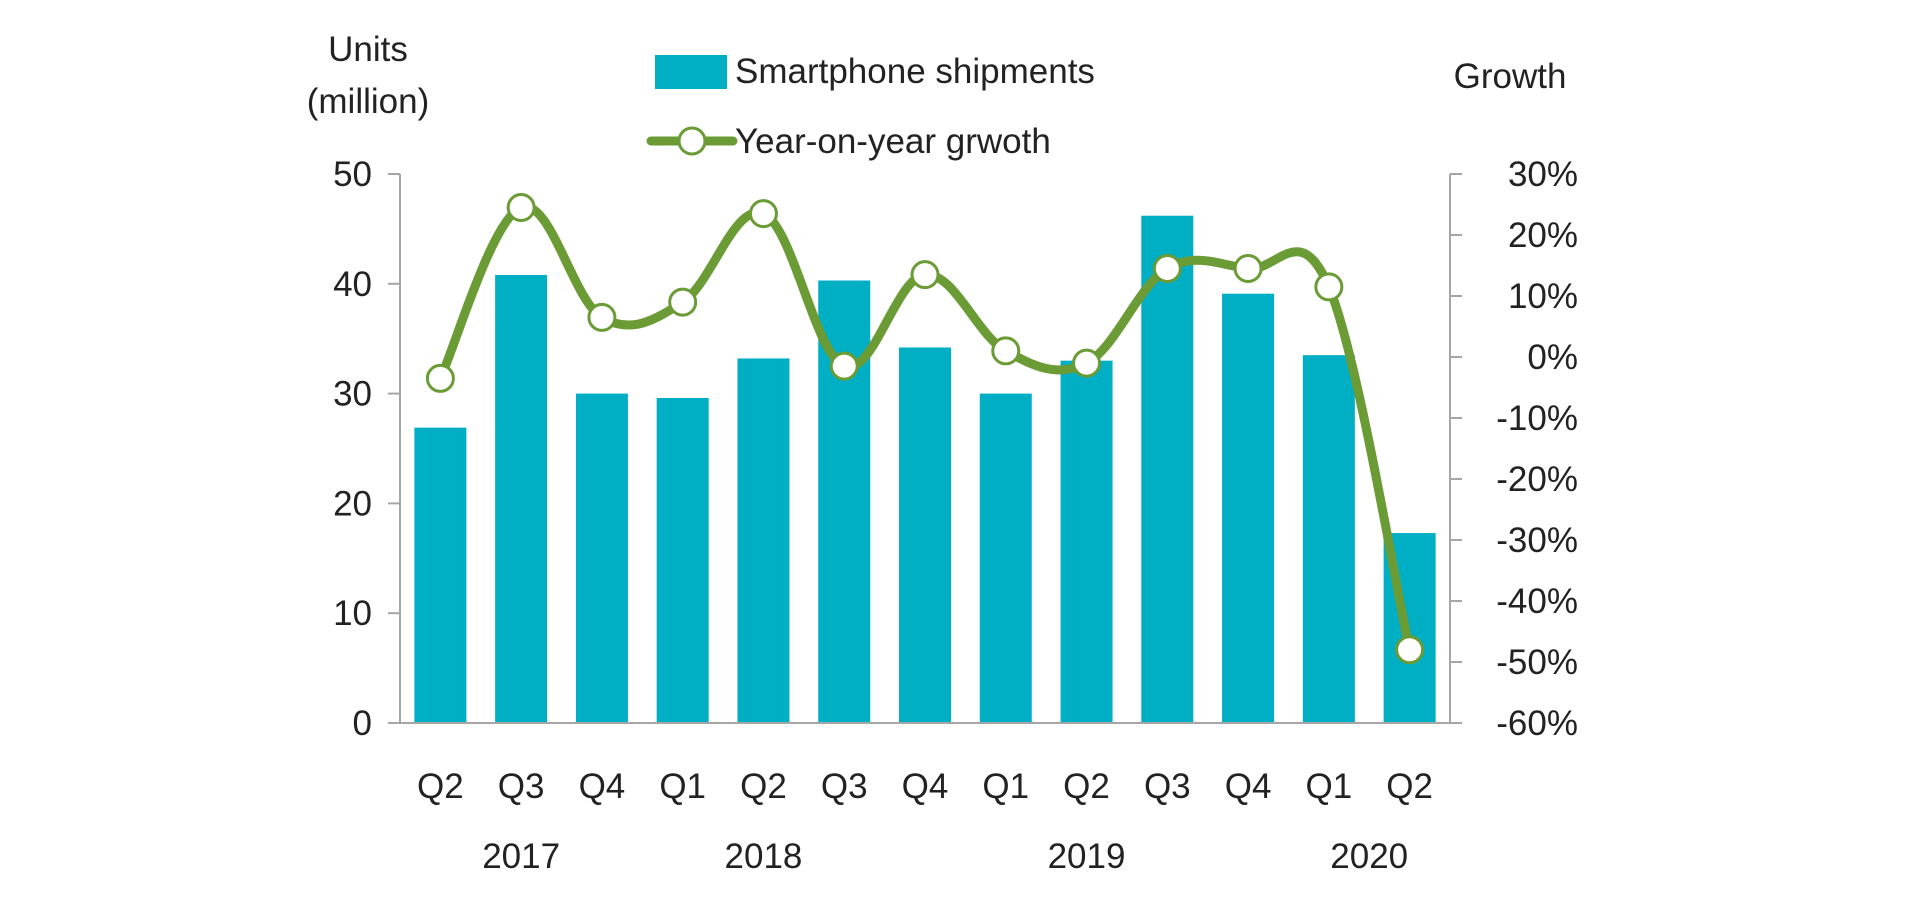 The width and height of the screenshot is (1920, 898). What do you see at coordinates (1543, 174) in the screenshot?
I see `right-tick-label-30: 30%` at bounding box center [1543, 174].